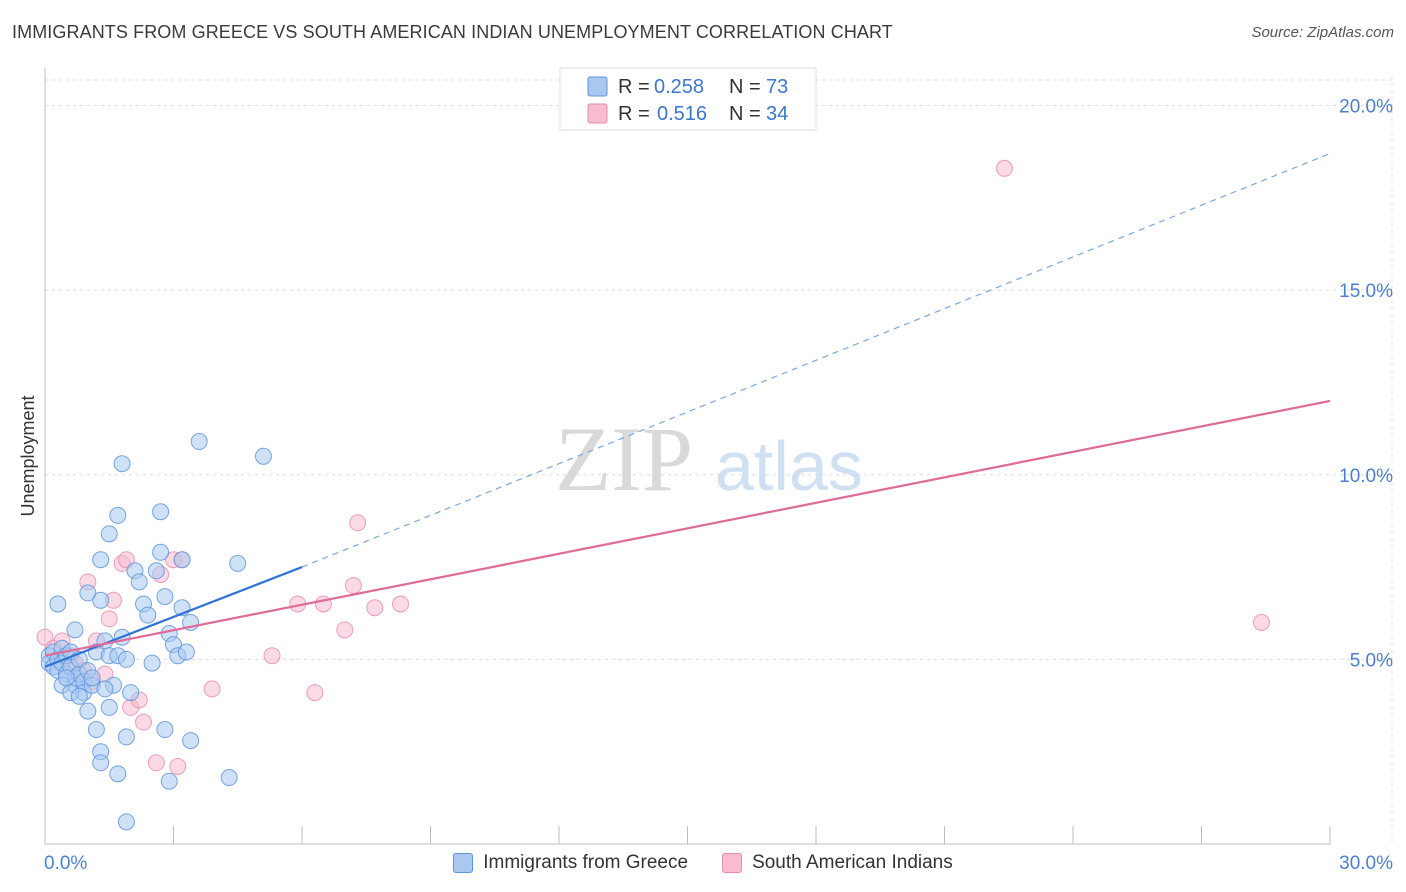 This screenshot has height=892, width=1406. I want to click on series-immigrants-from-greece, so click(156, 632).